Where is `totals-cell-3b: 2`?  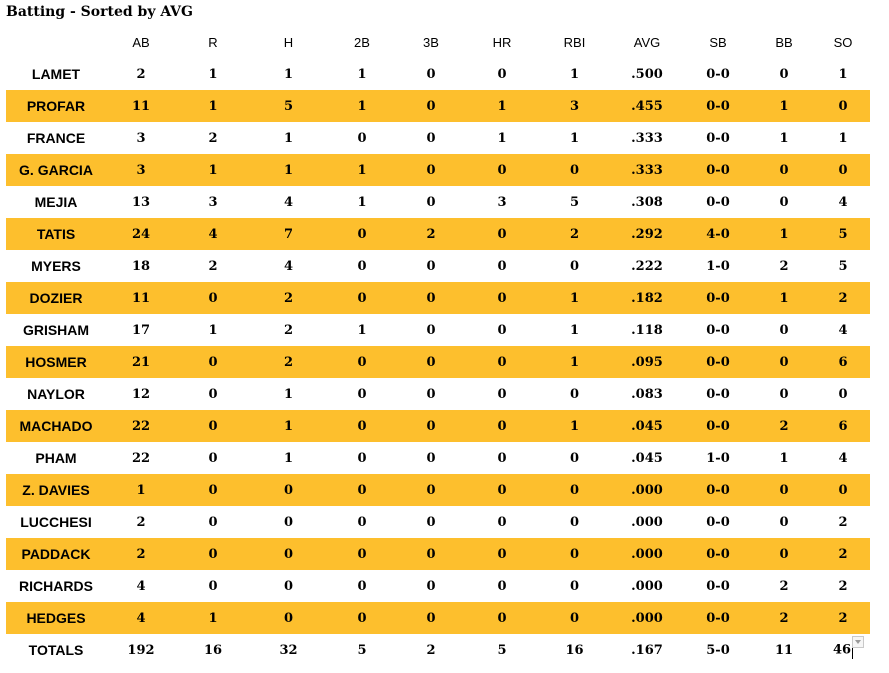
totals-cell-3b: 2 is located at coordinates (431, 650).